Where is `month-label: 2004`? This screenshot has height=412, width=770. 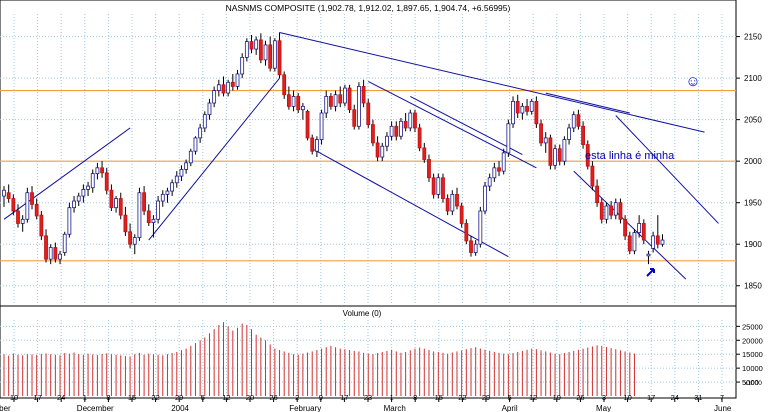
month-label: 2004 is located at coordinates (180, 408).